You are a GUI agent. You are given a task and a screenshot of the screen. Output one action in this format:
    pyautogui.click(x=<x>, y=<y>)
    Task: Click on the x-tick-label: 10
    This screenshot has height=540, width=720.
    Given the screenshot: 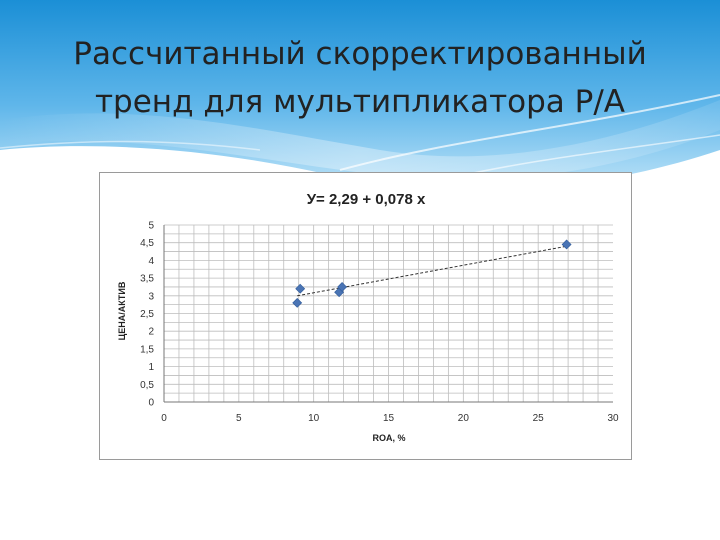 What is the action you would take?
    pyautogui.click(x=314, y=418)
    